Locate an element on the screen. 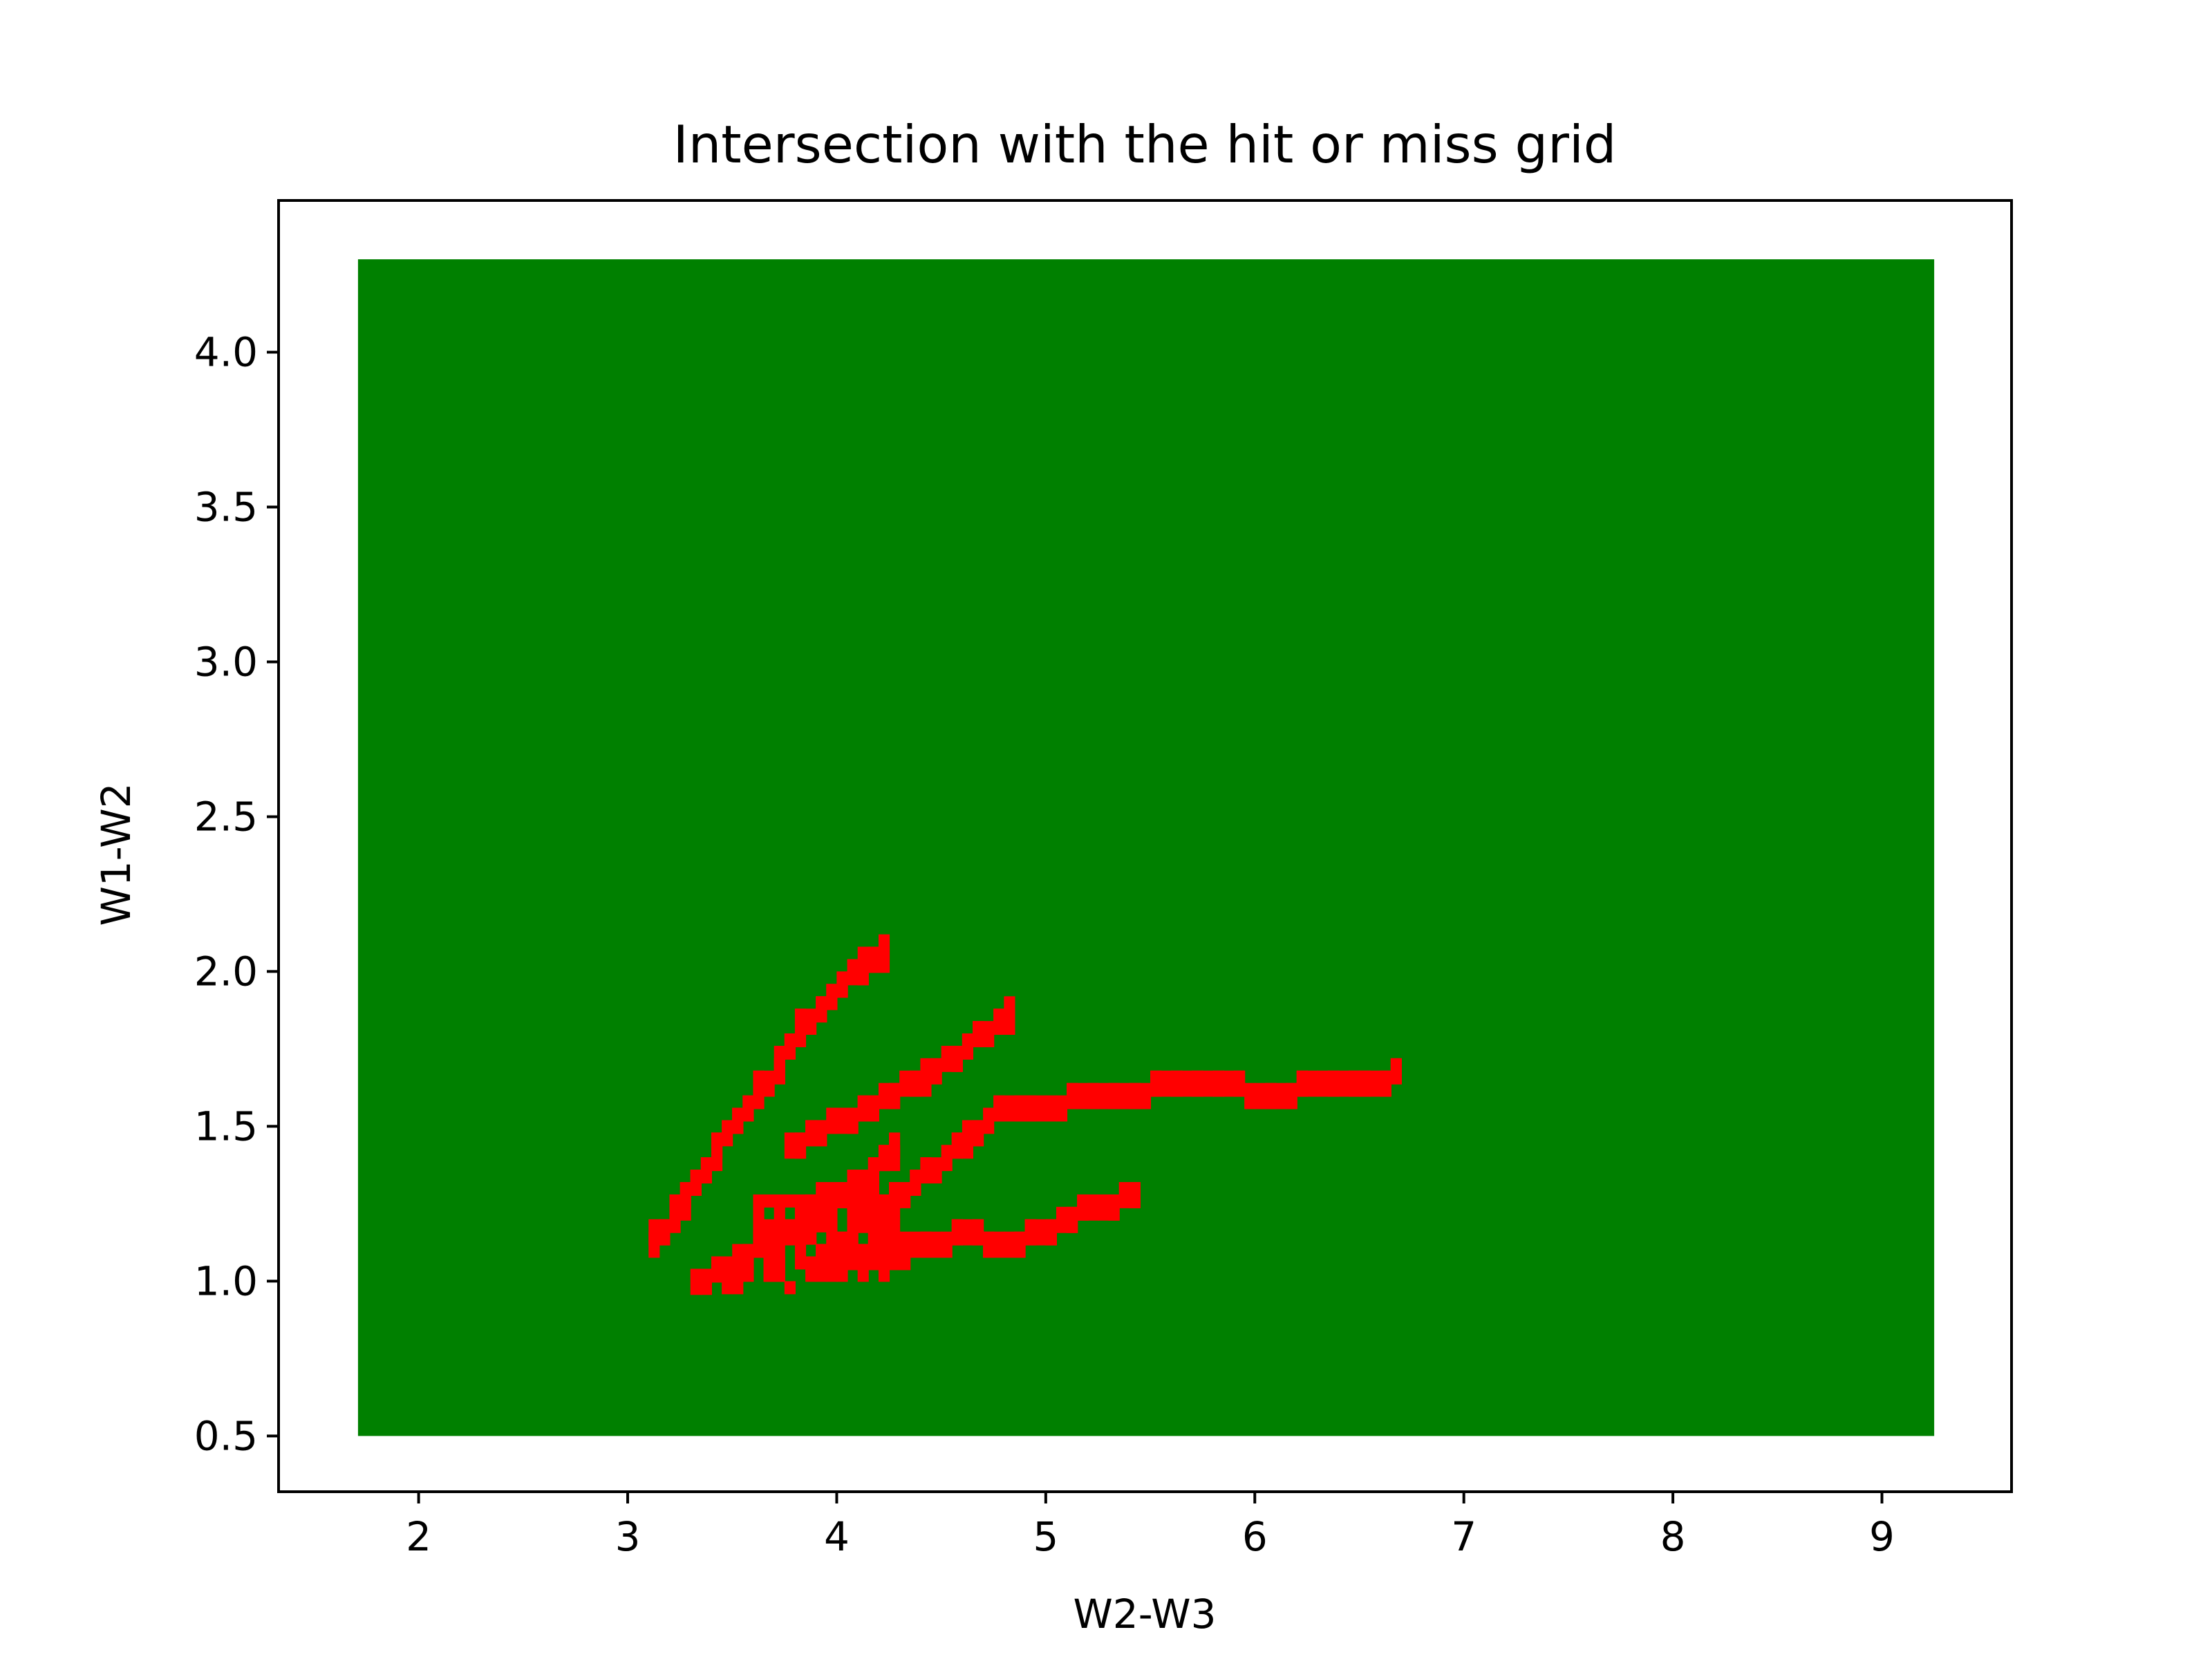 This screenshot has width=2212, height=1659. y-tick-label: 0.5 is located at coordinates (226, 1436).